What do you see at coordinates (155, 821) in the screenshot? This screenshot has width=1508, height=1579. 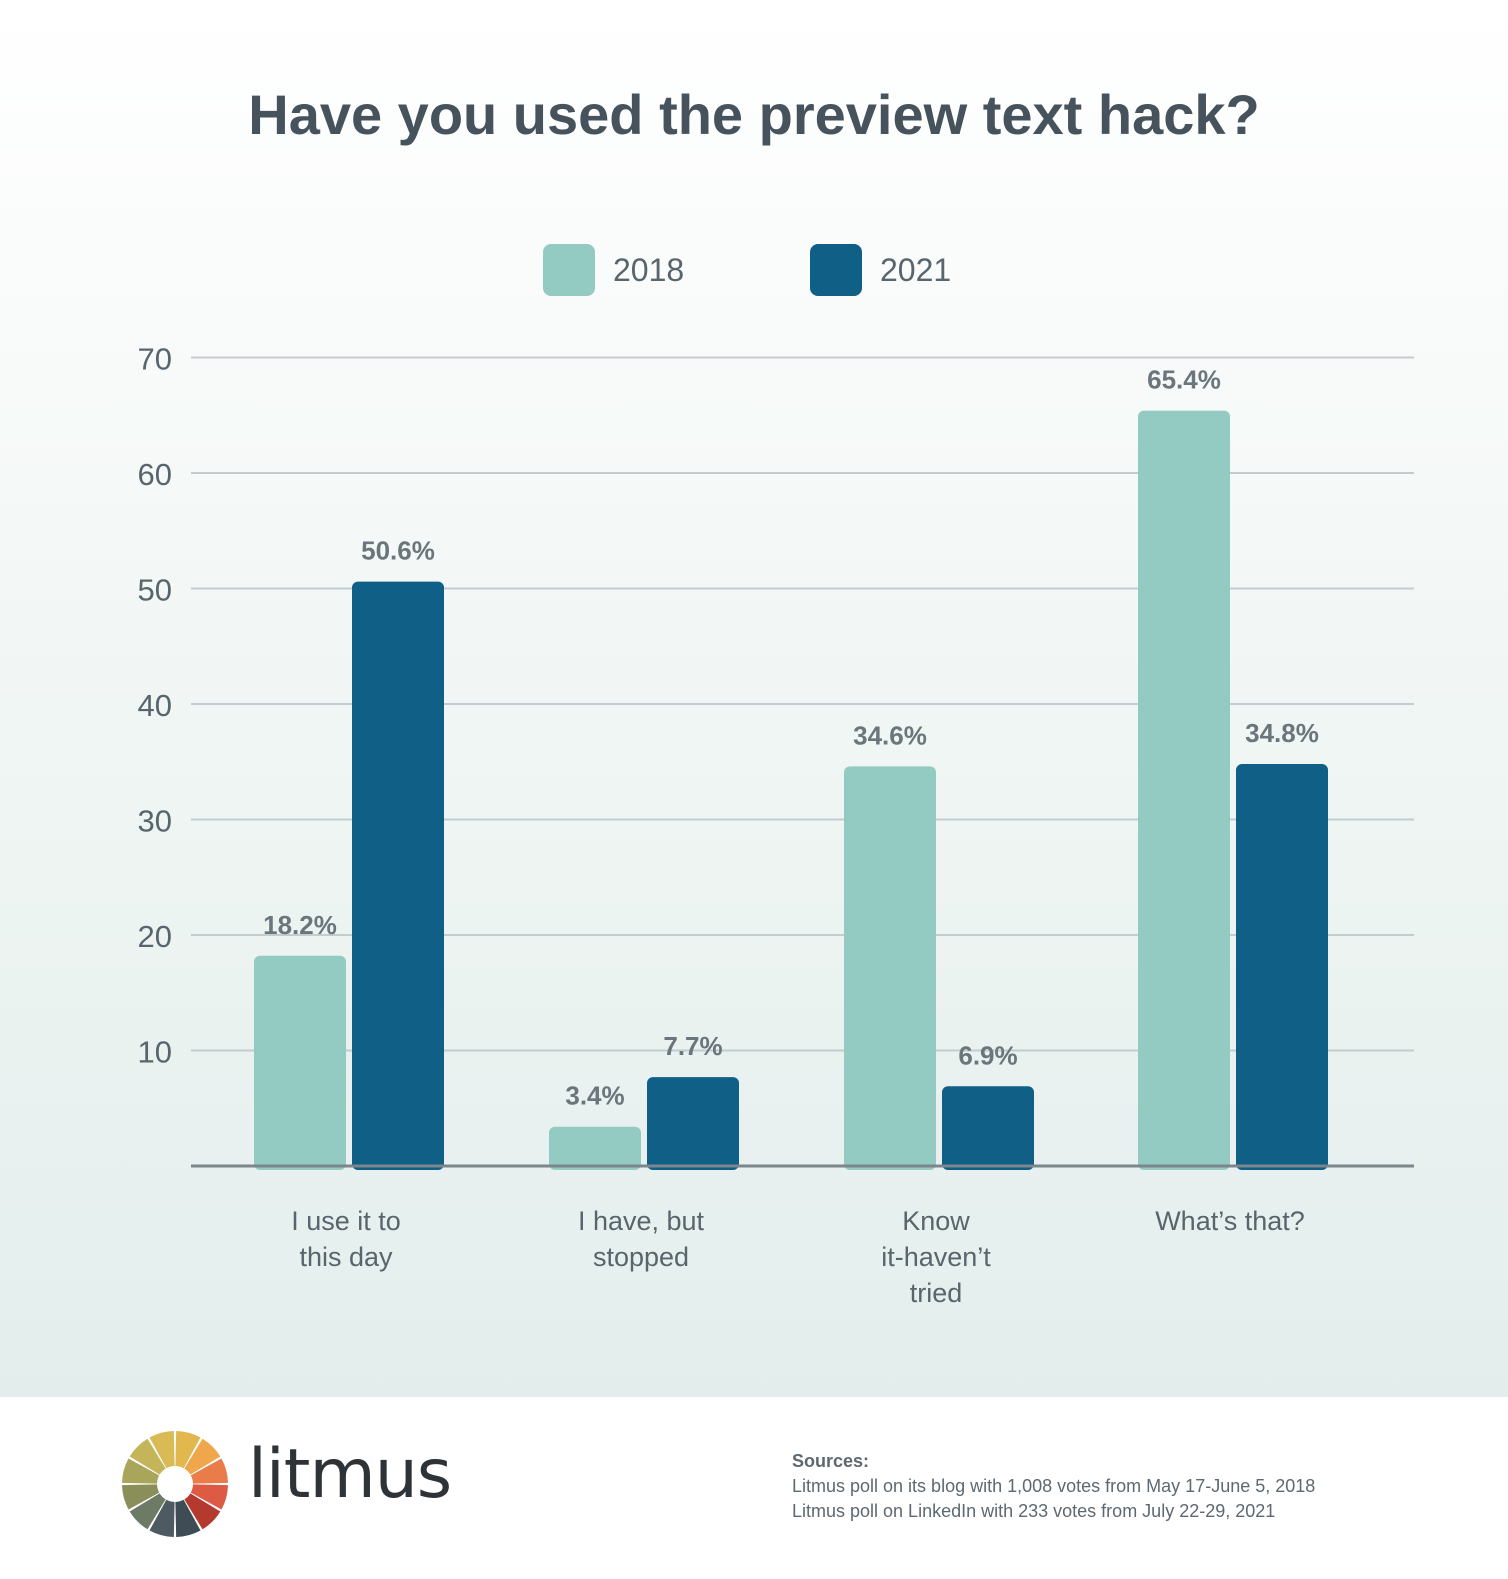 I see `y-tick-label: 30` at bounding box center [155, 821].